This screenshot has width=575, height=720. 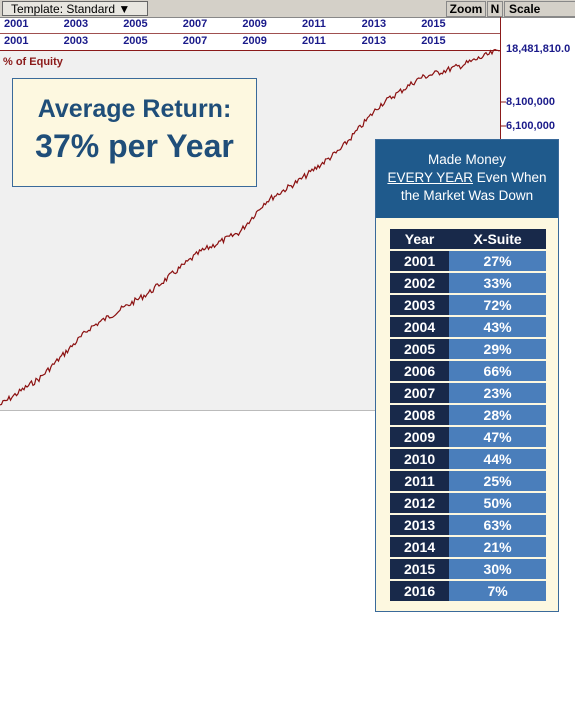 I want to click on table-row: 2015 30%, so click(x=468, y=569).